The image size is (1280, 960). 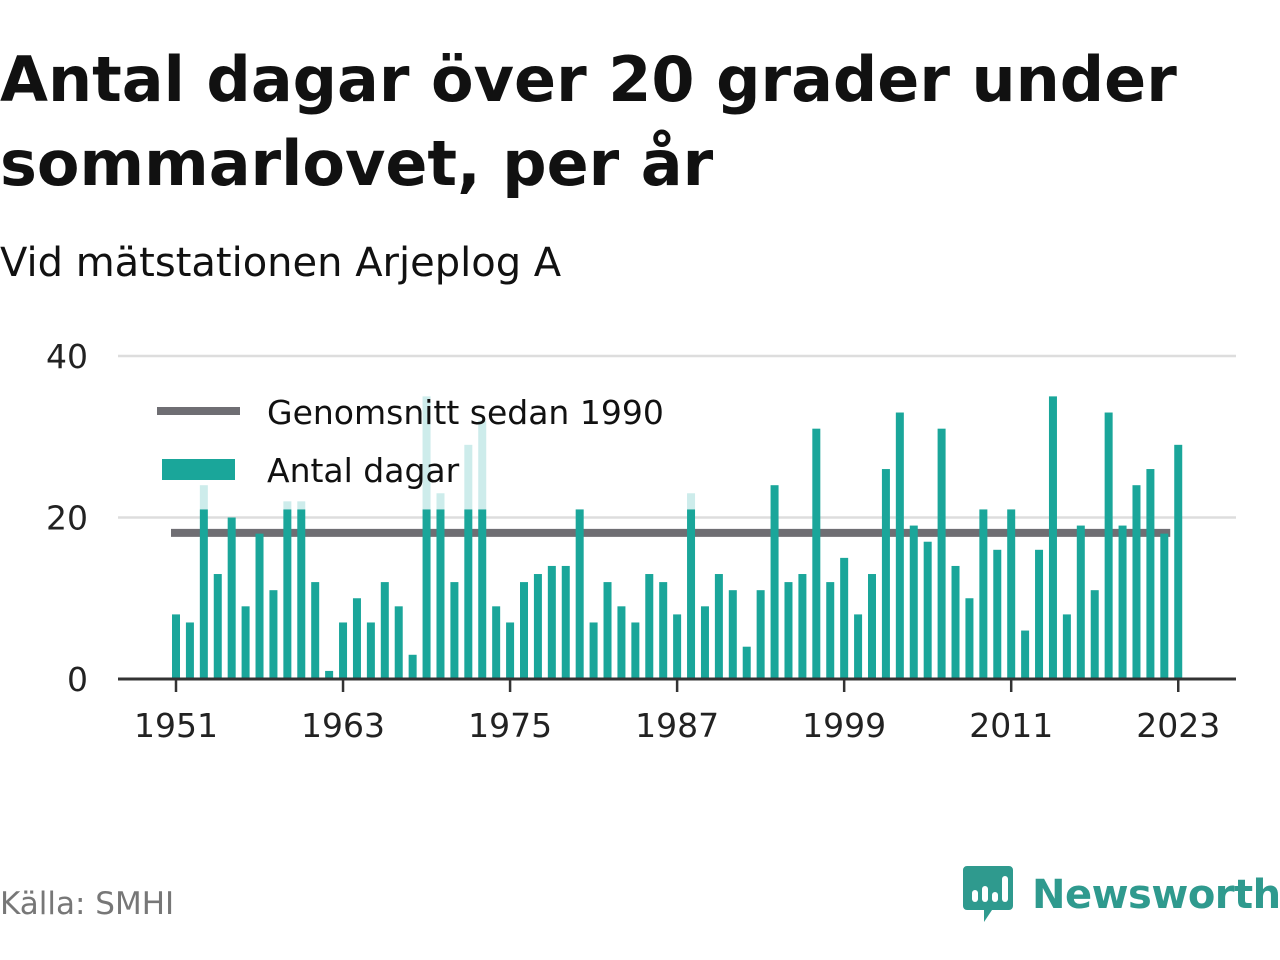 I want to click on bar-2000, so click(x=858, y=646).